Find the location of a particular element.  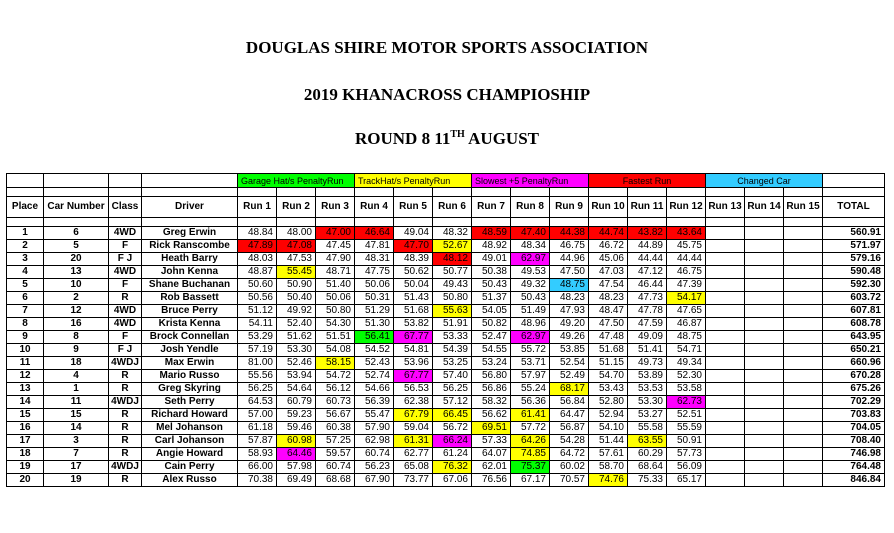

place-cell: 20 is located at coordinates (25, 480).